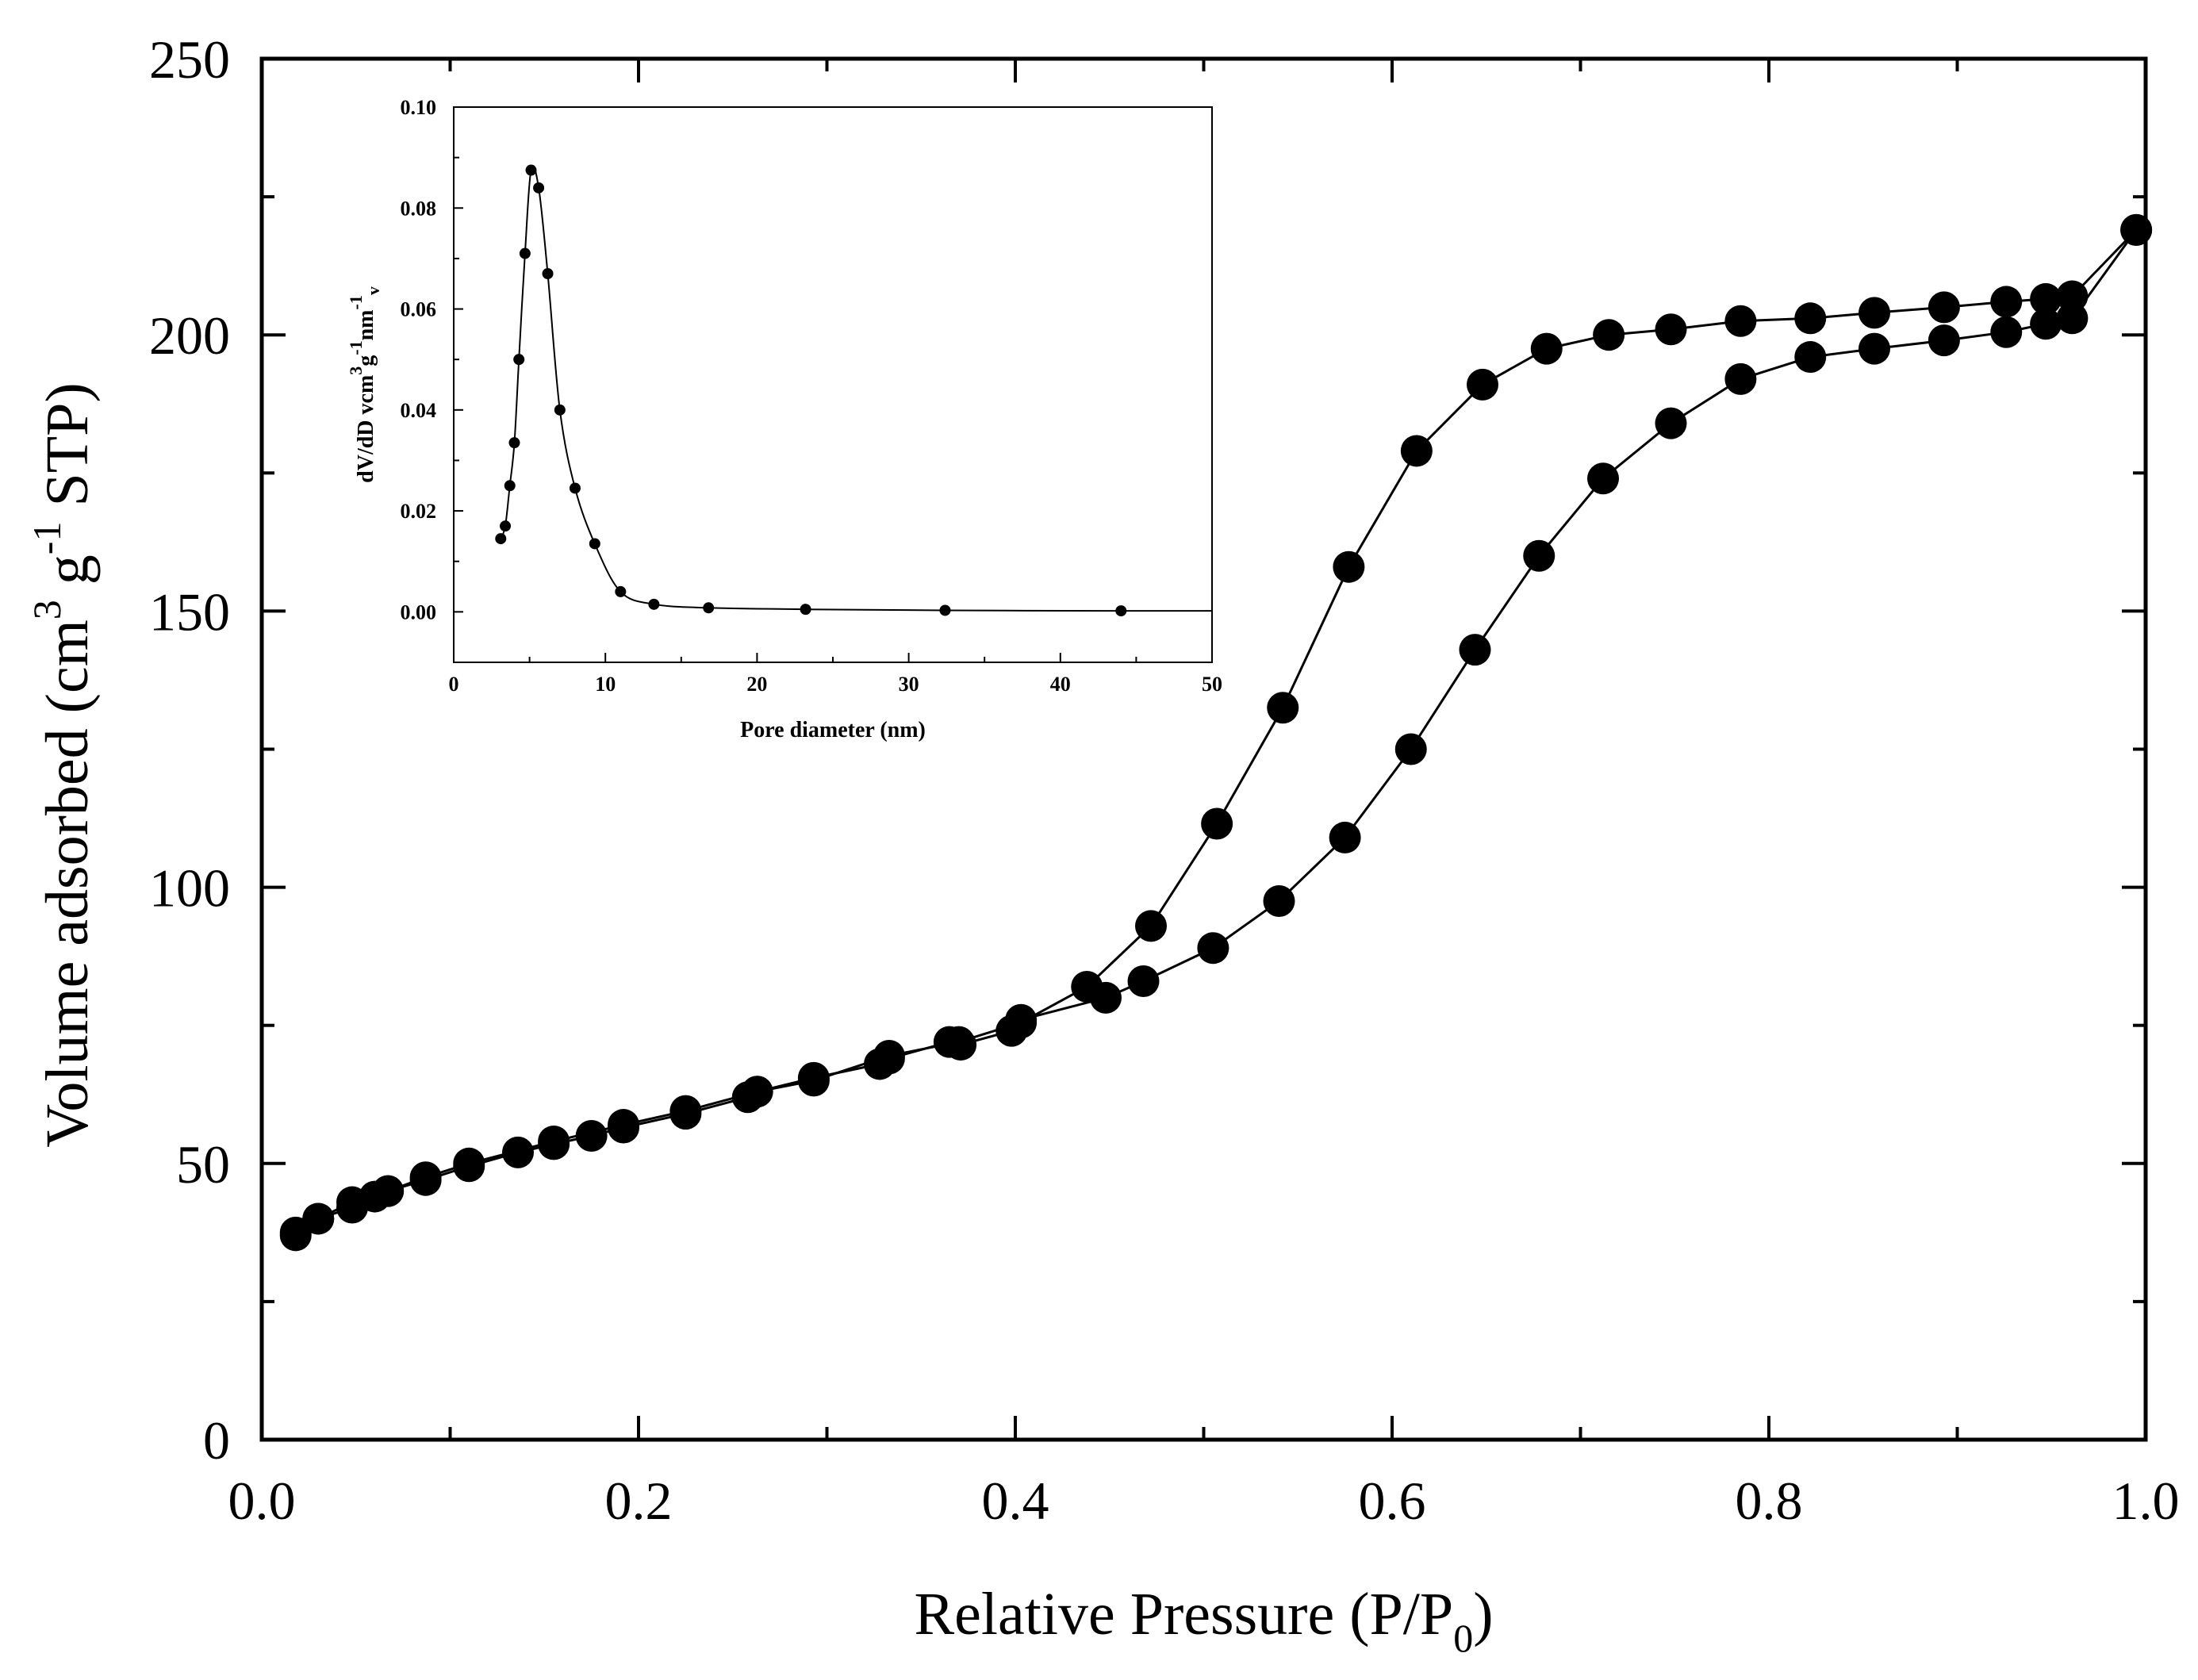  Describe the element at coordinates (189, 59) in the screenshot. I see `y-tick-label: 250` at that location.